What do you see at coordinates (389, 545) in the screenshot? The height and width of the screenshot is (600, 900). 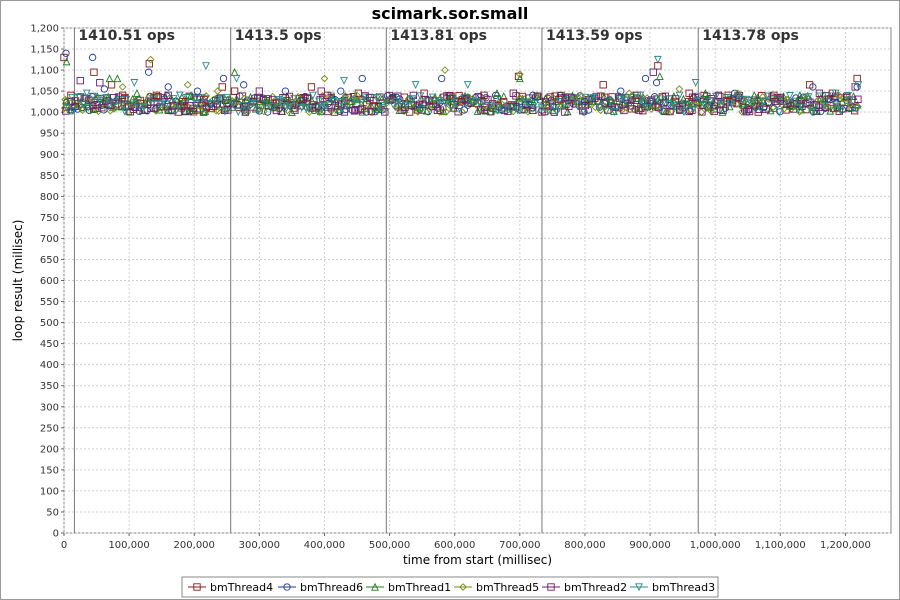 I see `x-tick-label: 500,000` at bounding box center [389, 545].